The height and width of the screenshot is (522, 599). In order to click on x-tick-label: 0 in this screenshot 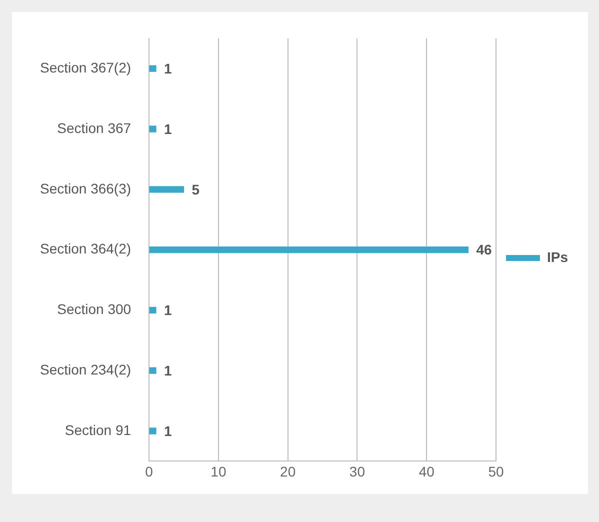, I will do `click(149, 471)`.